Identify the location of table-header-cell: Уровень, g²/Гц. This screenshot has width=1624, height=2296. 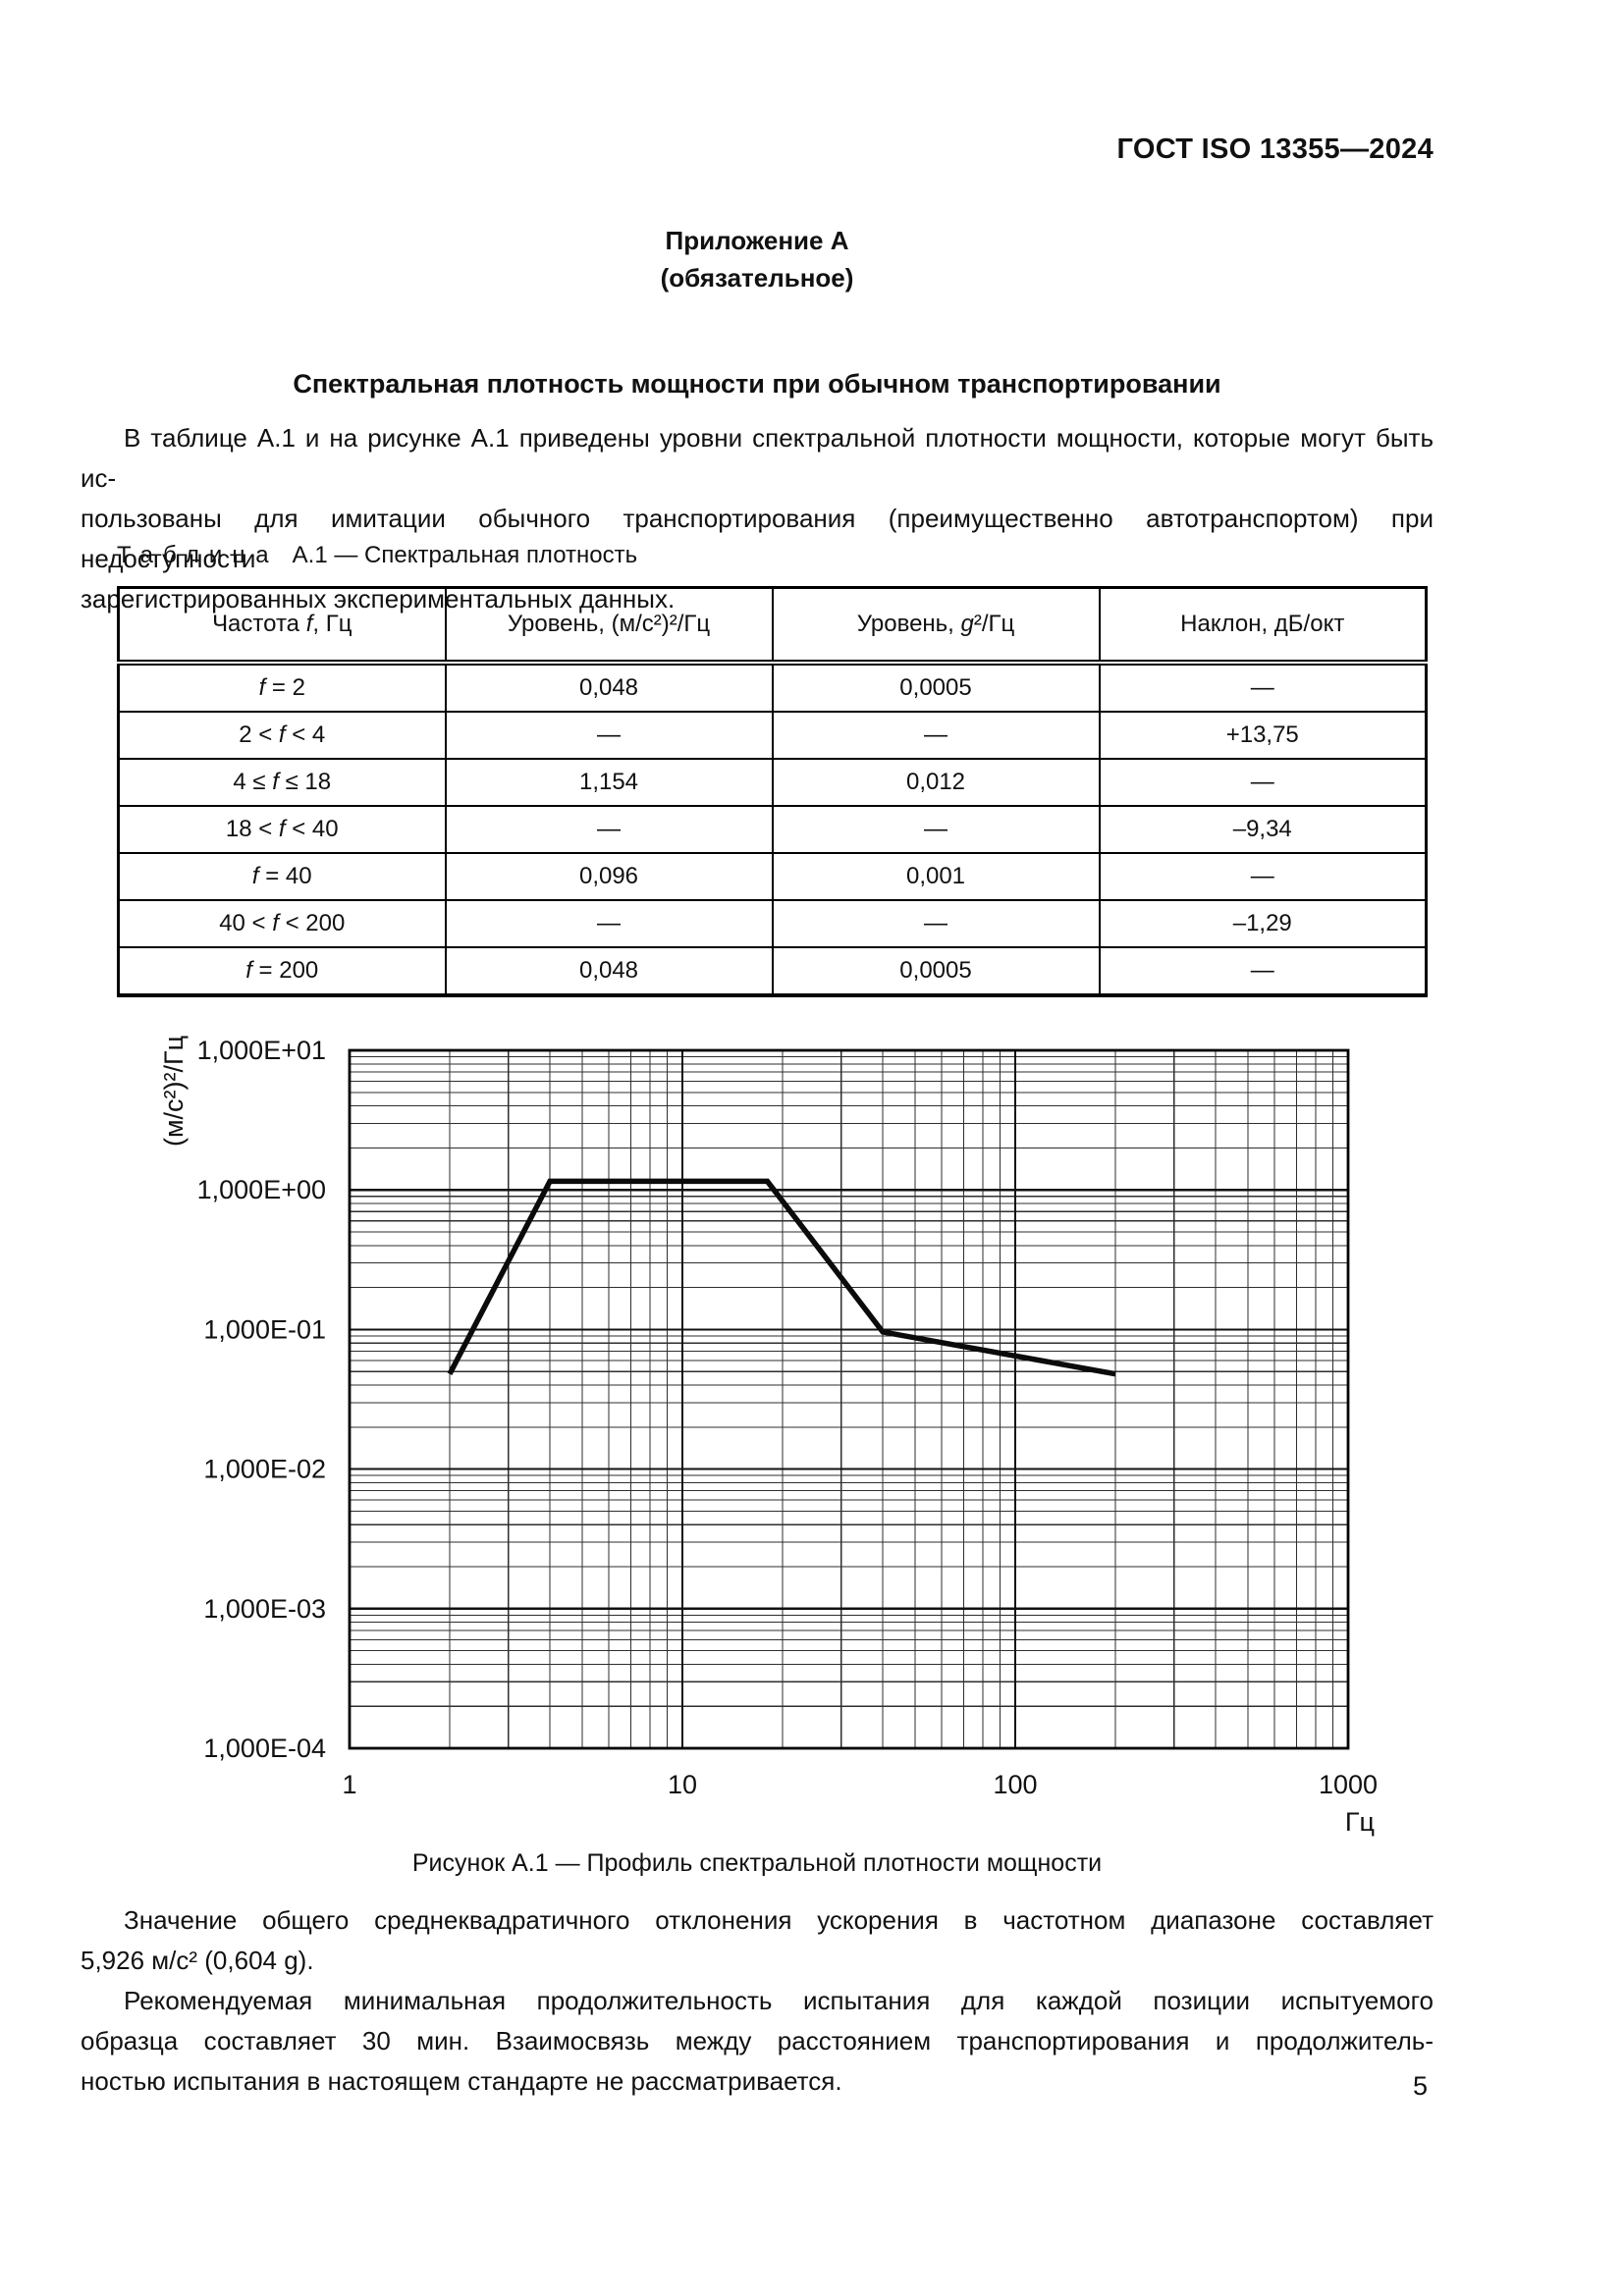
(936, 626).